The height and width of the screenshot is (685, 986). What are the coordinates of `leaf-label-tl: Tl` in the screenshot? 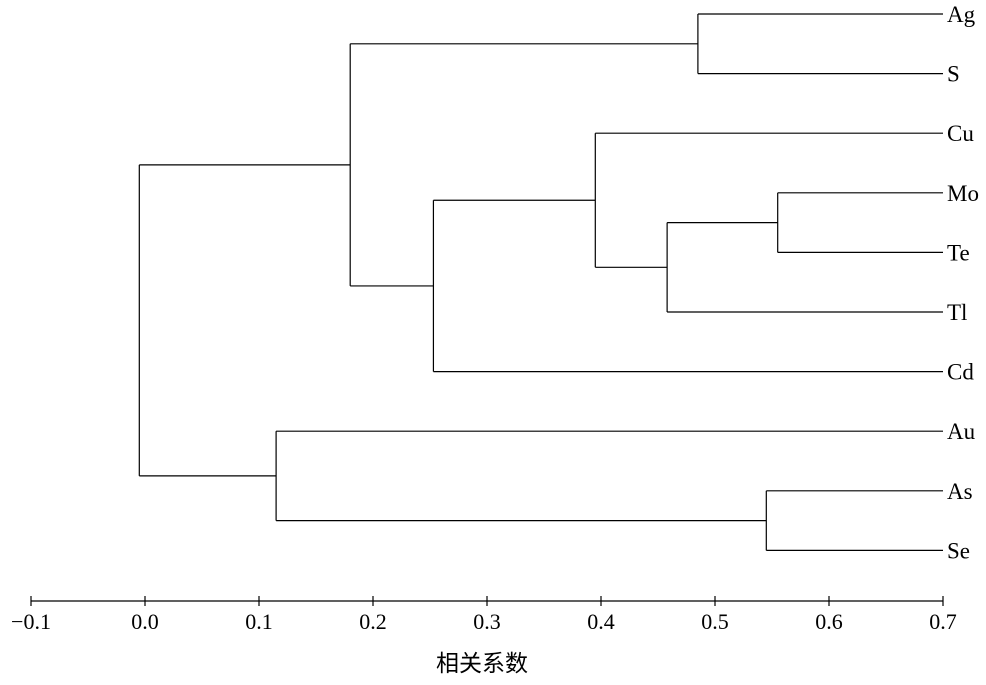 It's located at (957, 312).